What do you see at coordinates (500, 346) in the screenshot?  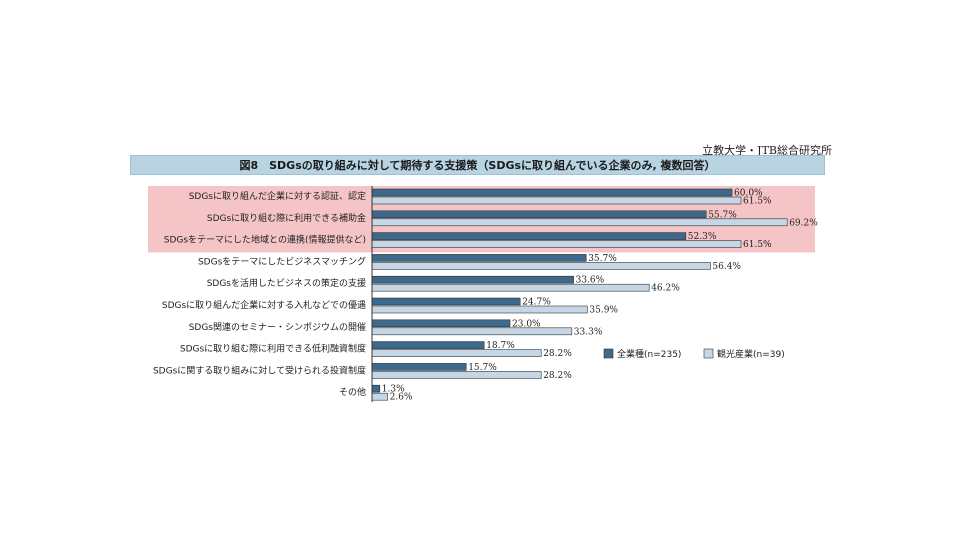 I see `data-label: 18.7%` at bounding box center [500, 346].